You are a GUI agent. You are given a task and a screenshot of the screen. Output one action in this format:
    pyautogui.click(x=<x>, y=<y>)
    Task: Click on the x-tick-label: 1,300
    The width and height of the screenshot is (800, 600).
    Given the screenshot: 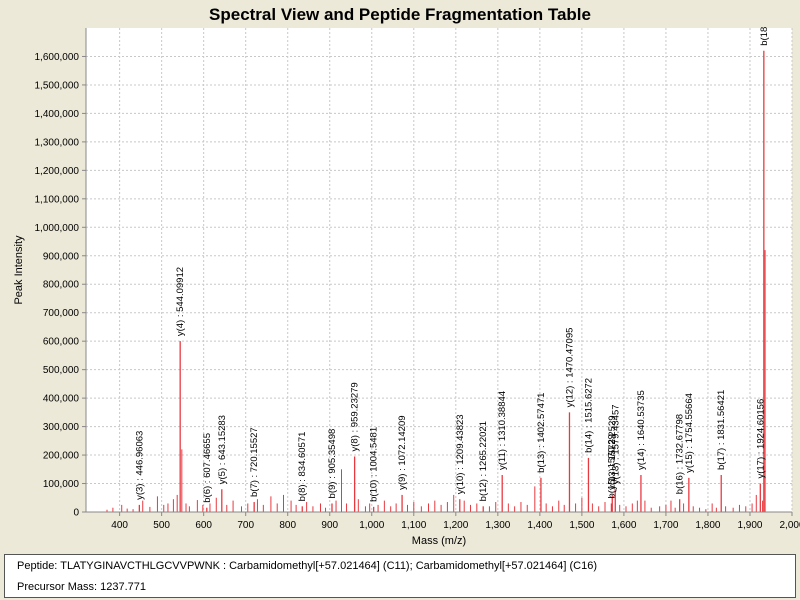 What is the action you would take?
    pyautogui.click(x=497, y=525)
    